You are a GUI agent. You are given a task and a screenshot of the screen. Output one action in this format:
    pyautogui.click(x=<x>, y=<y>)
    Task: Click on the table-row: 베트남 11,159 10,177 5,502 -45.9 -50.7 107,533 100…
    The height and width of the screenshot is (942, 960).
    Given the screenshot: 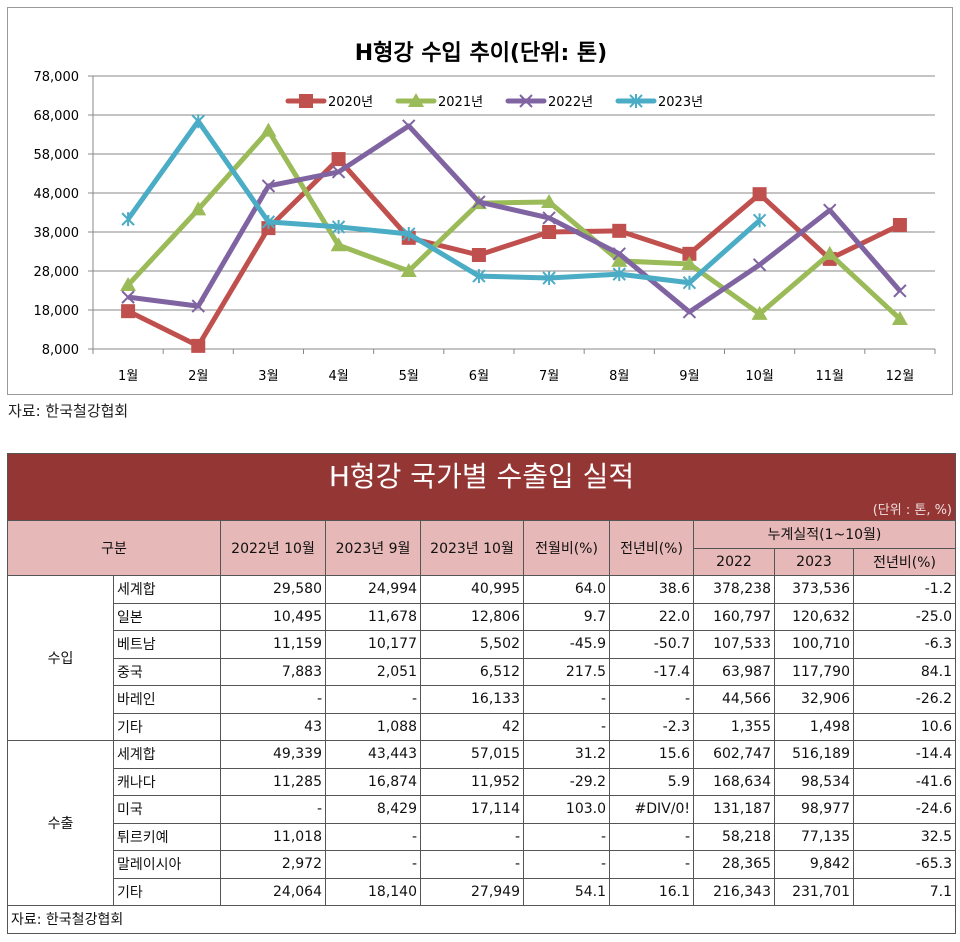 What is the action you would take?
    pyautogui.click(x=482, y=644)
    